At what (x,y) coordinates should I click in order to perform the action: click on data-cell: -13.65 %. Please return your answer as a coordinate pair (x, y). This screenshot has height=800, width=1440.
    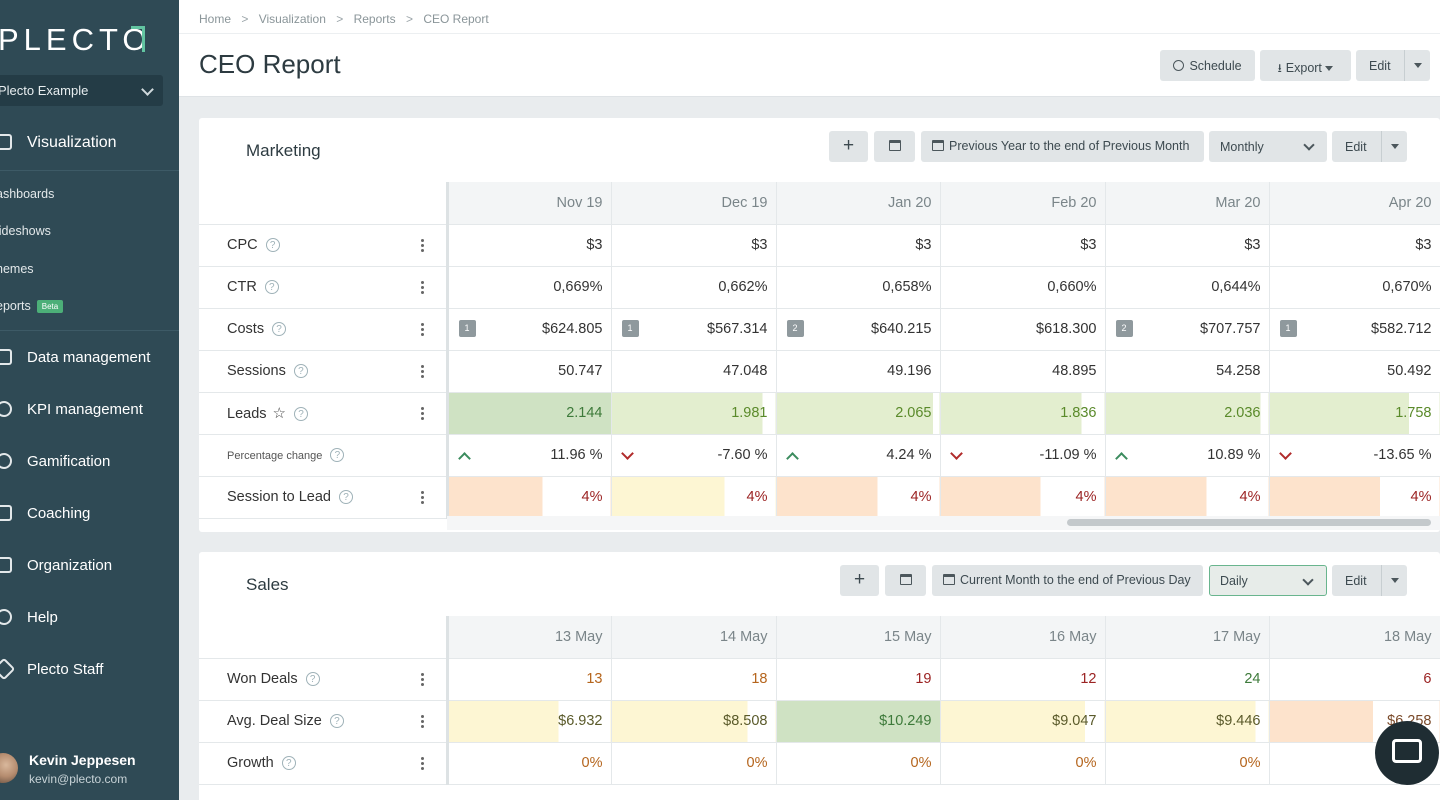
    Looking at the image, I should click on (1354, 455).